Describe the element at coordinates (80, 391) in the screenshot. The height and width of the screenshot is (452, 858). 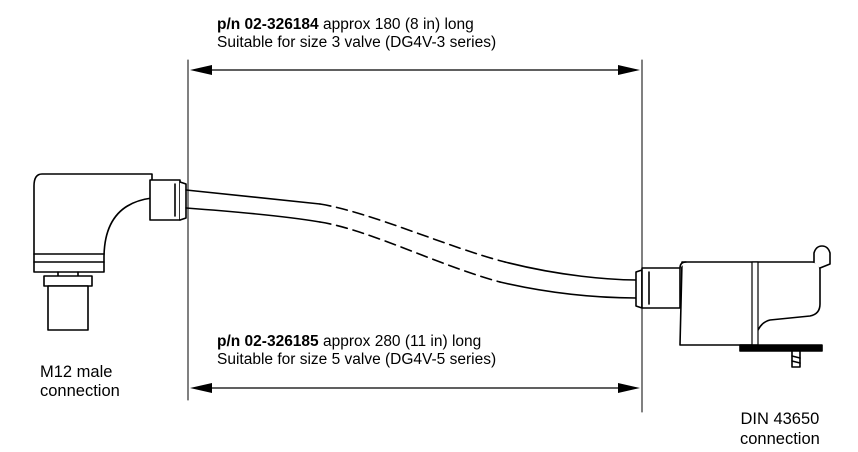
I see `m12-label-line2: connection` at that location.